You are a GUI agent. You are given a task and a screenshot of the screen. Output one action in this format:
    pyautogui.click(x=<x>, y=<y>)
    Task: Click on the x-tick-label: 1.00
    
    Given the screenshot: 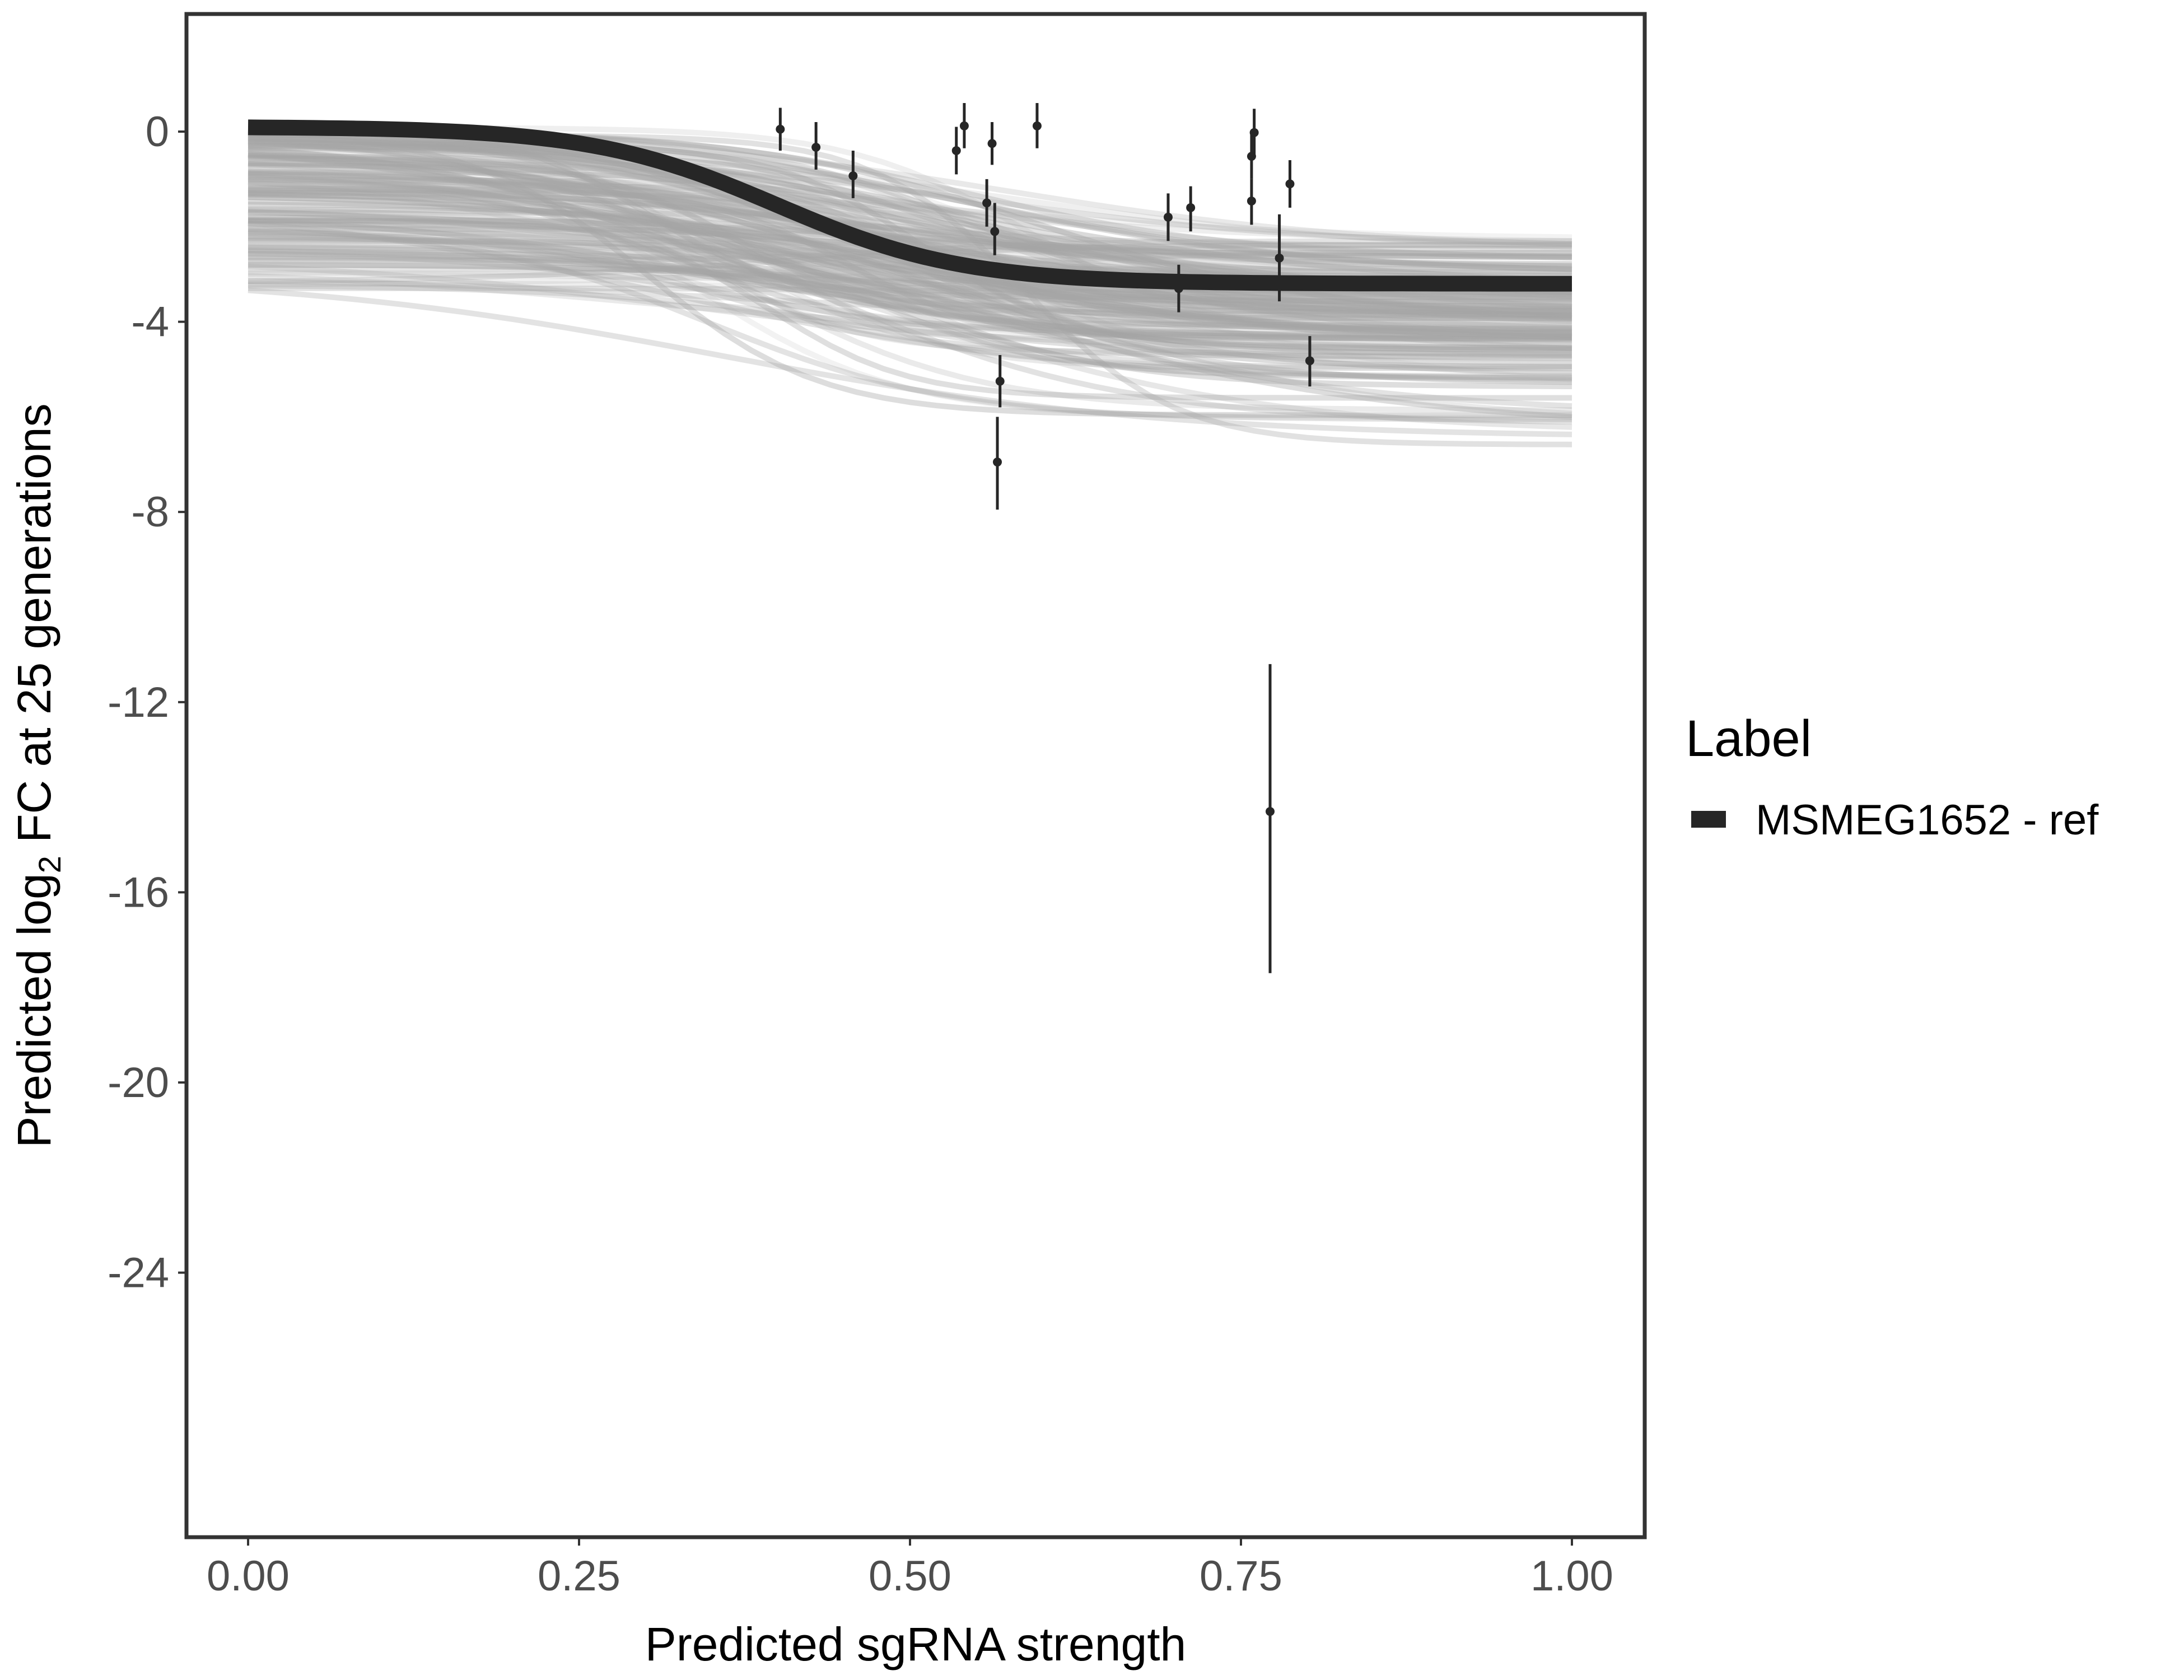 What is the action you would take?
    pyautogui.click(x=1572, y=1576)
    